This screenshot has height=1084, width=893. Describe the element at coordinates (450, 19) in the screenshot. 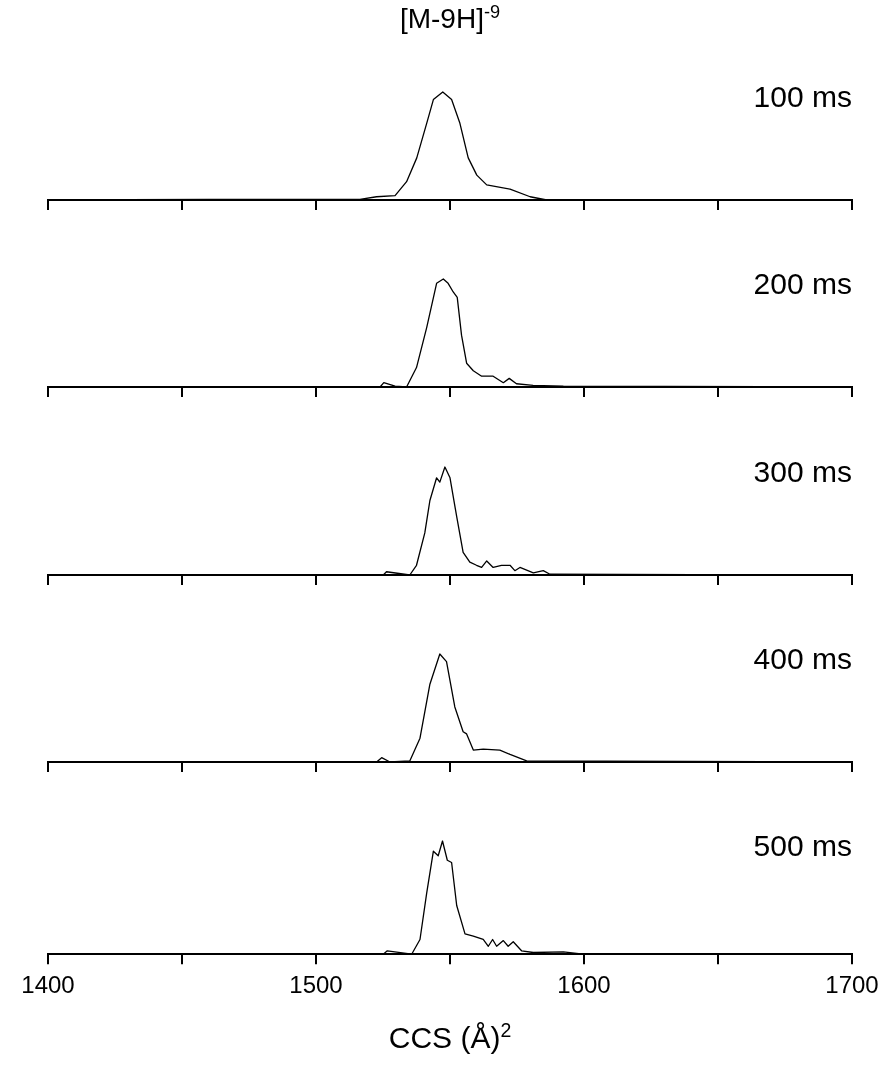

I see `chart-title: [M-9H]$^{-9}$` at that location.